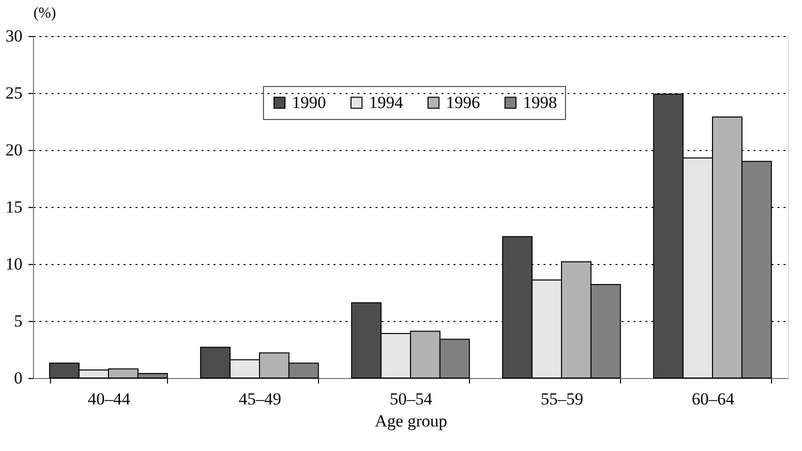  Describe the element at coordinates (411, 421) in the screenshot. I see `x-axis-title: Age group` at that location.